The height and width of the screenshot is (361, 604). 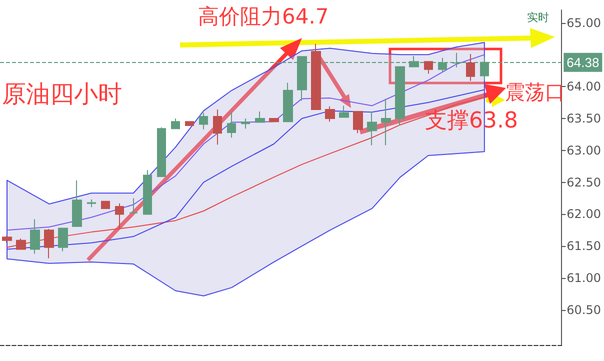 What do you see at coordinates (62, 94) in the screenshot?
I see `annotation: 原油四小时` at bounding box center [62, 94].